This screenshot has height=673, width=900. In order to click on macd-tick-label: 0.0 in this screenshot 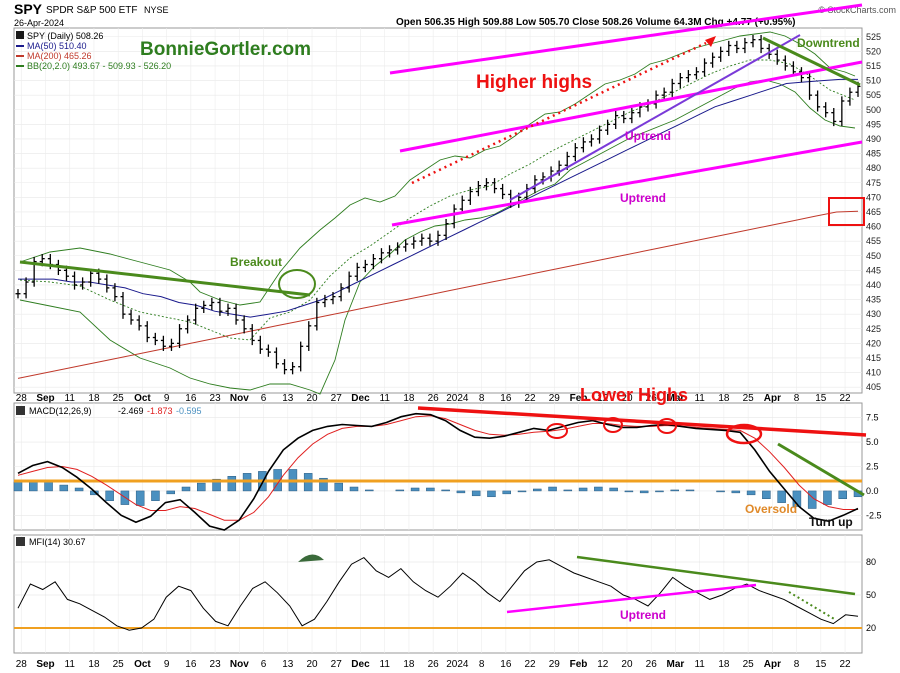, I will do `click(872, 491)`.